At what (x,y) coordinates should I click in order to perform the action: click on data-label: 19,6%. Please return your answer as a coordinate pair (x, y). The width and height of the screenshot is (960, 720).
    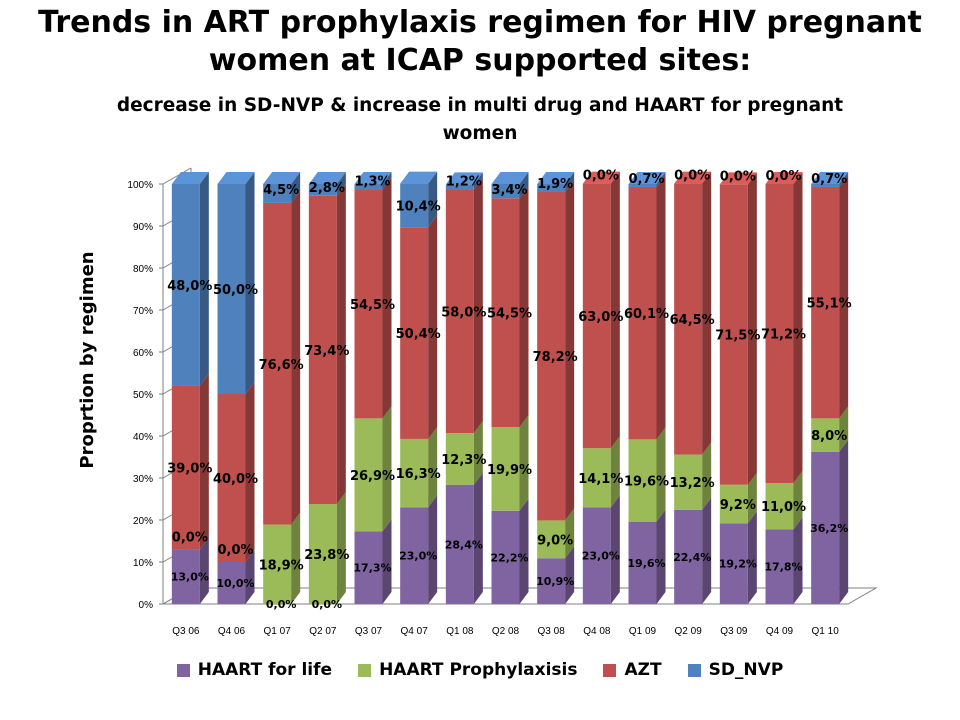
    Looking at the image, I should click on (646, 563).